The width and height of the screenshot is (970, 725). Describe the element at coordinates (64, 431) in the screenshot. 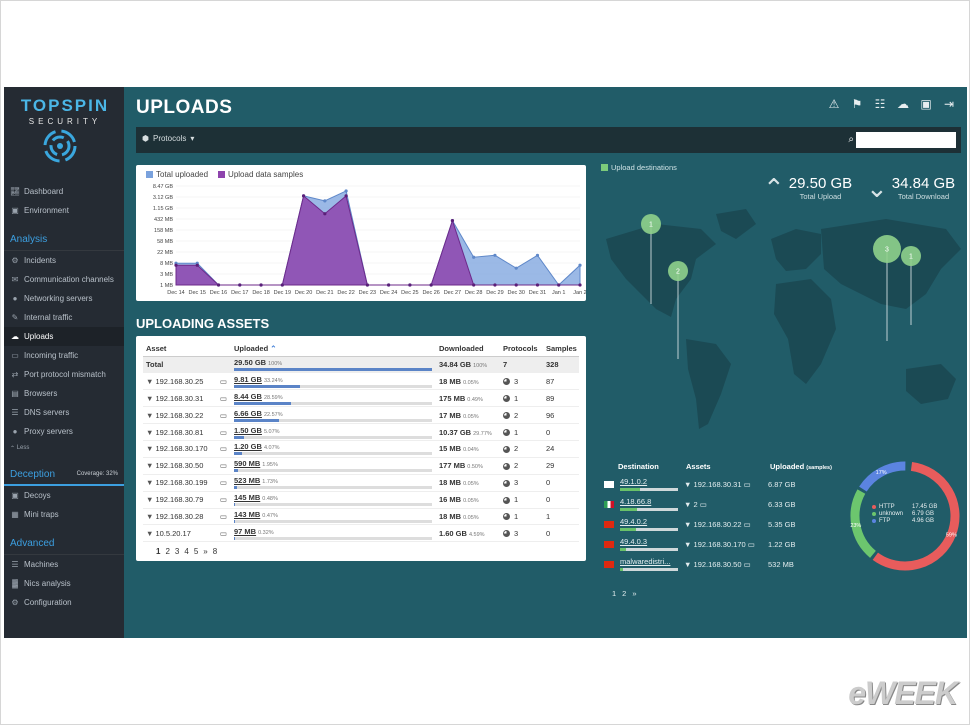

I see `sidebar-item-proxy-servers: ● Proxy servers` at that location.